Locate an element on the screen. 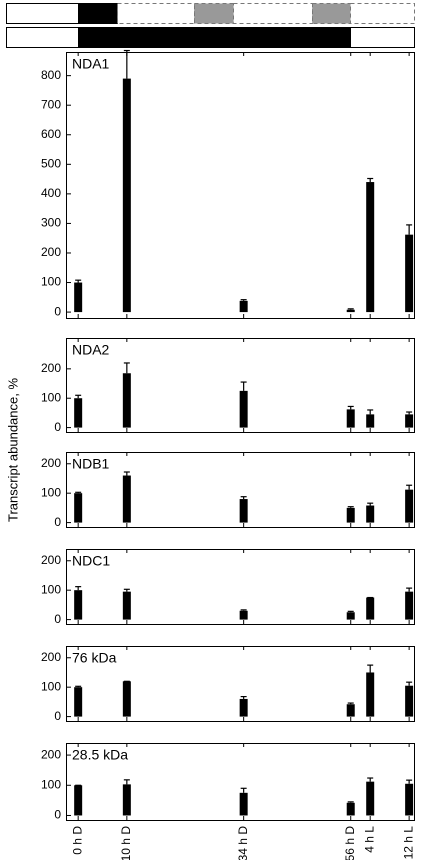 Image resolution: width=426 pixels, height=860 pixels. x-tick-label: 34 h D is located at coordinates (243, 843).